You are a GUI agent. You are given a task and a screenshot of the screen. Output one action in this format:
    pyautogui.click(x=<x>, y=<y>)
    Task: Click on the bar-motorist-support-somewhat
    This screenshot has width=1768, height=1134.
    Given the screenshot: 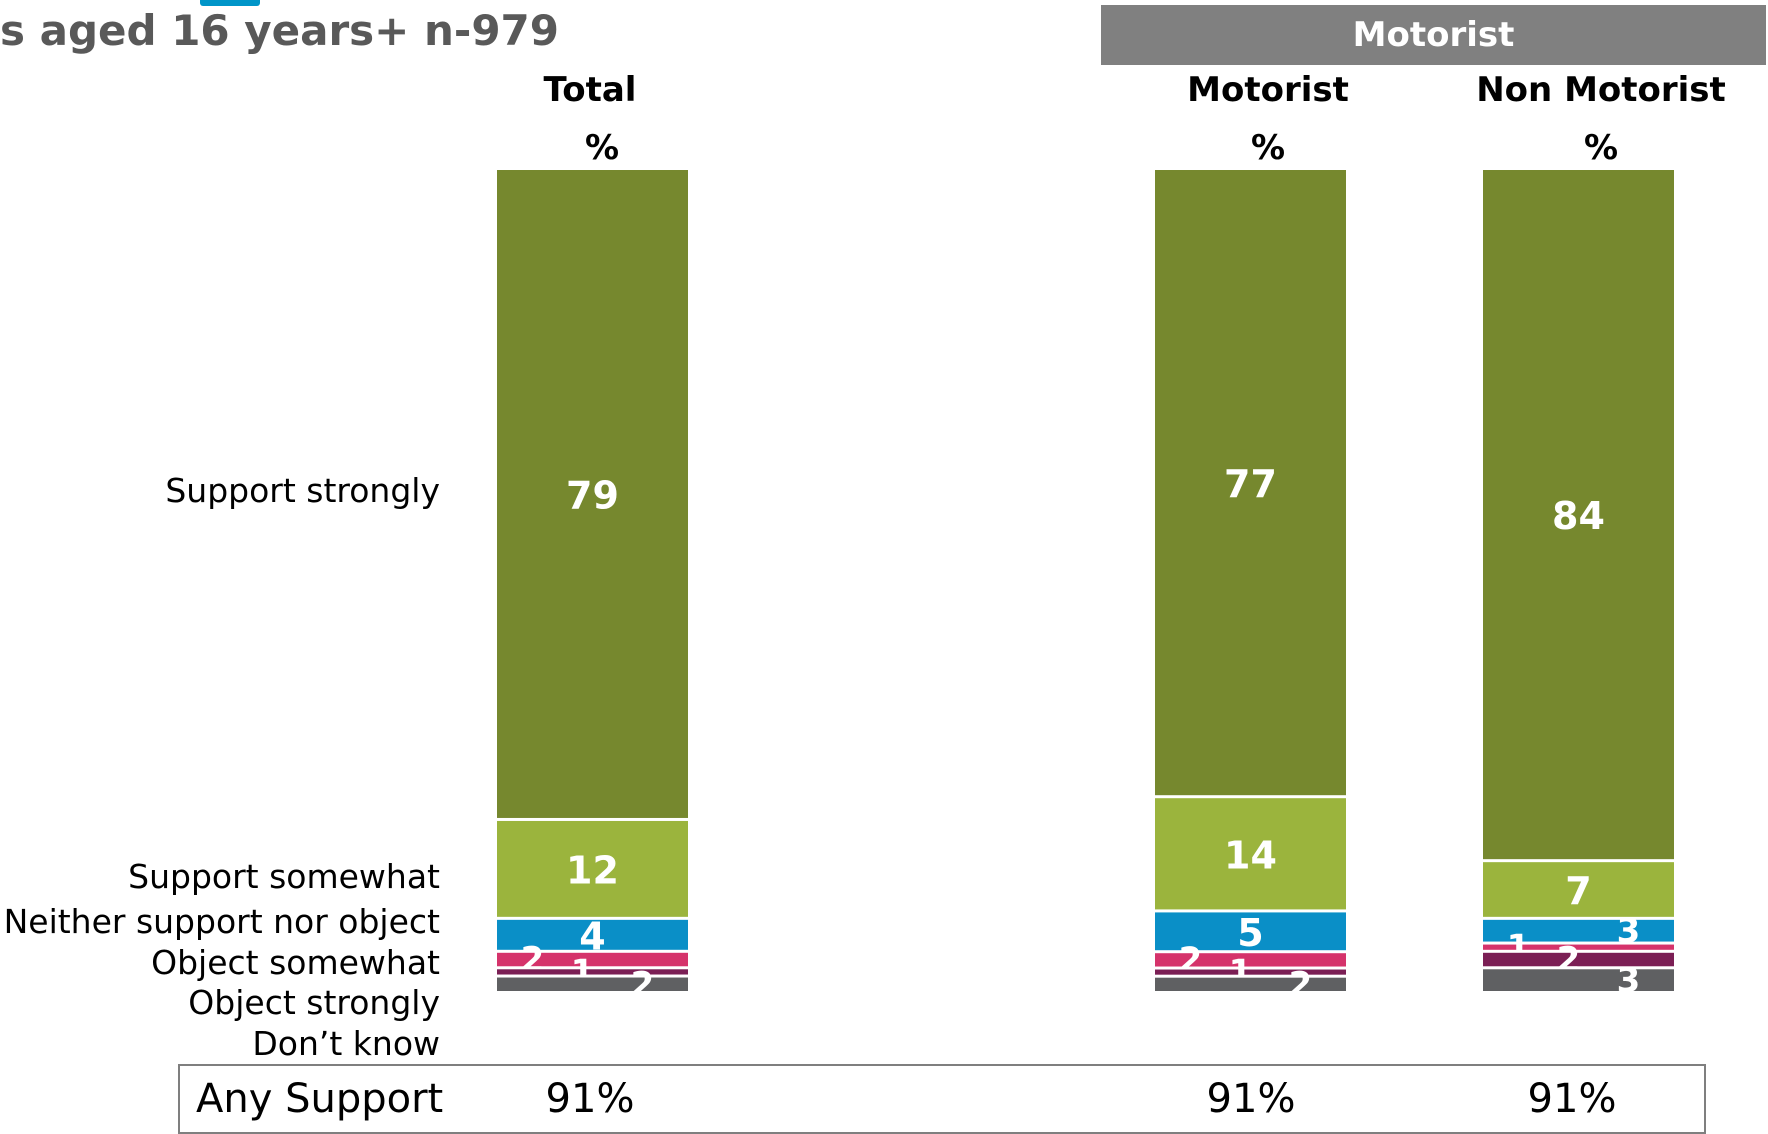 What is the action you would take?
    pyautogui.click(x=1250, y=854)
    